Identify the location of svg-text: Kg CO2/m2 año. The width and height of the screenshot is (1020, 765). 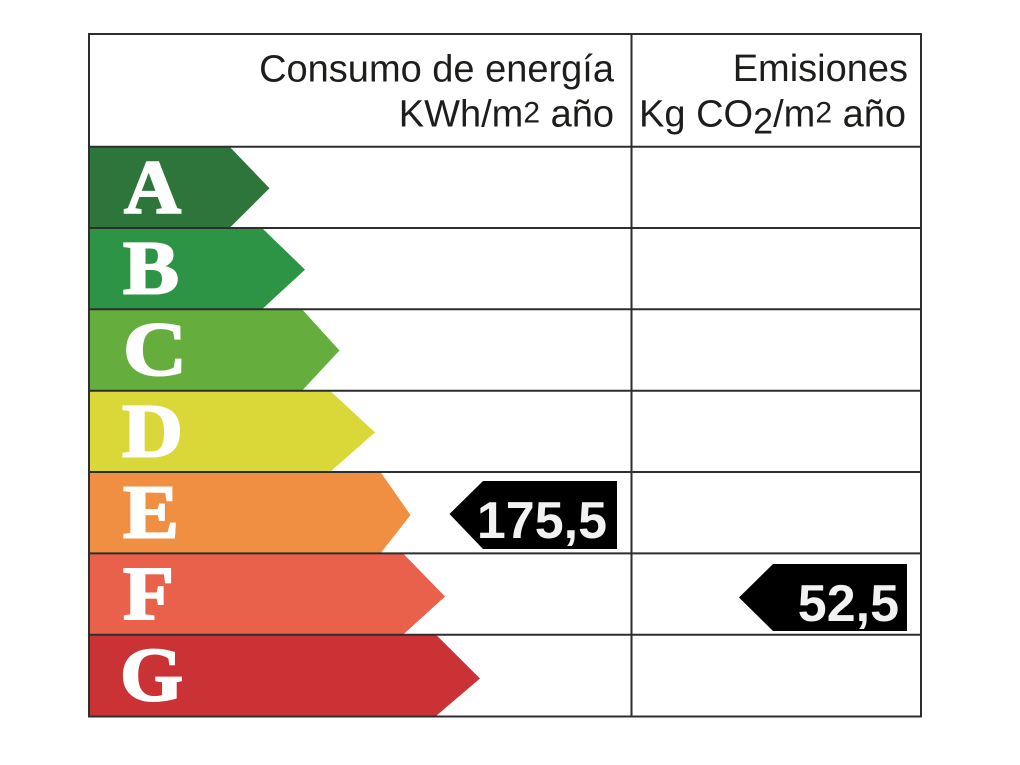
(772, 118).